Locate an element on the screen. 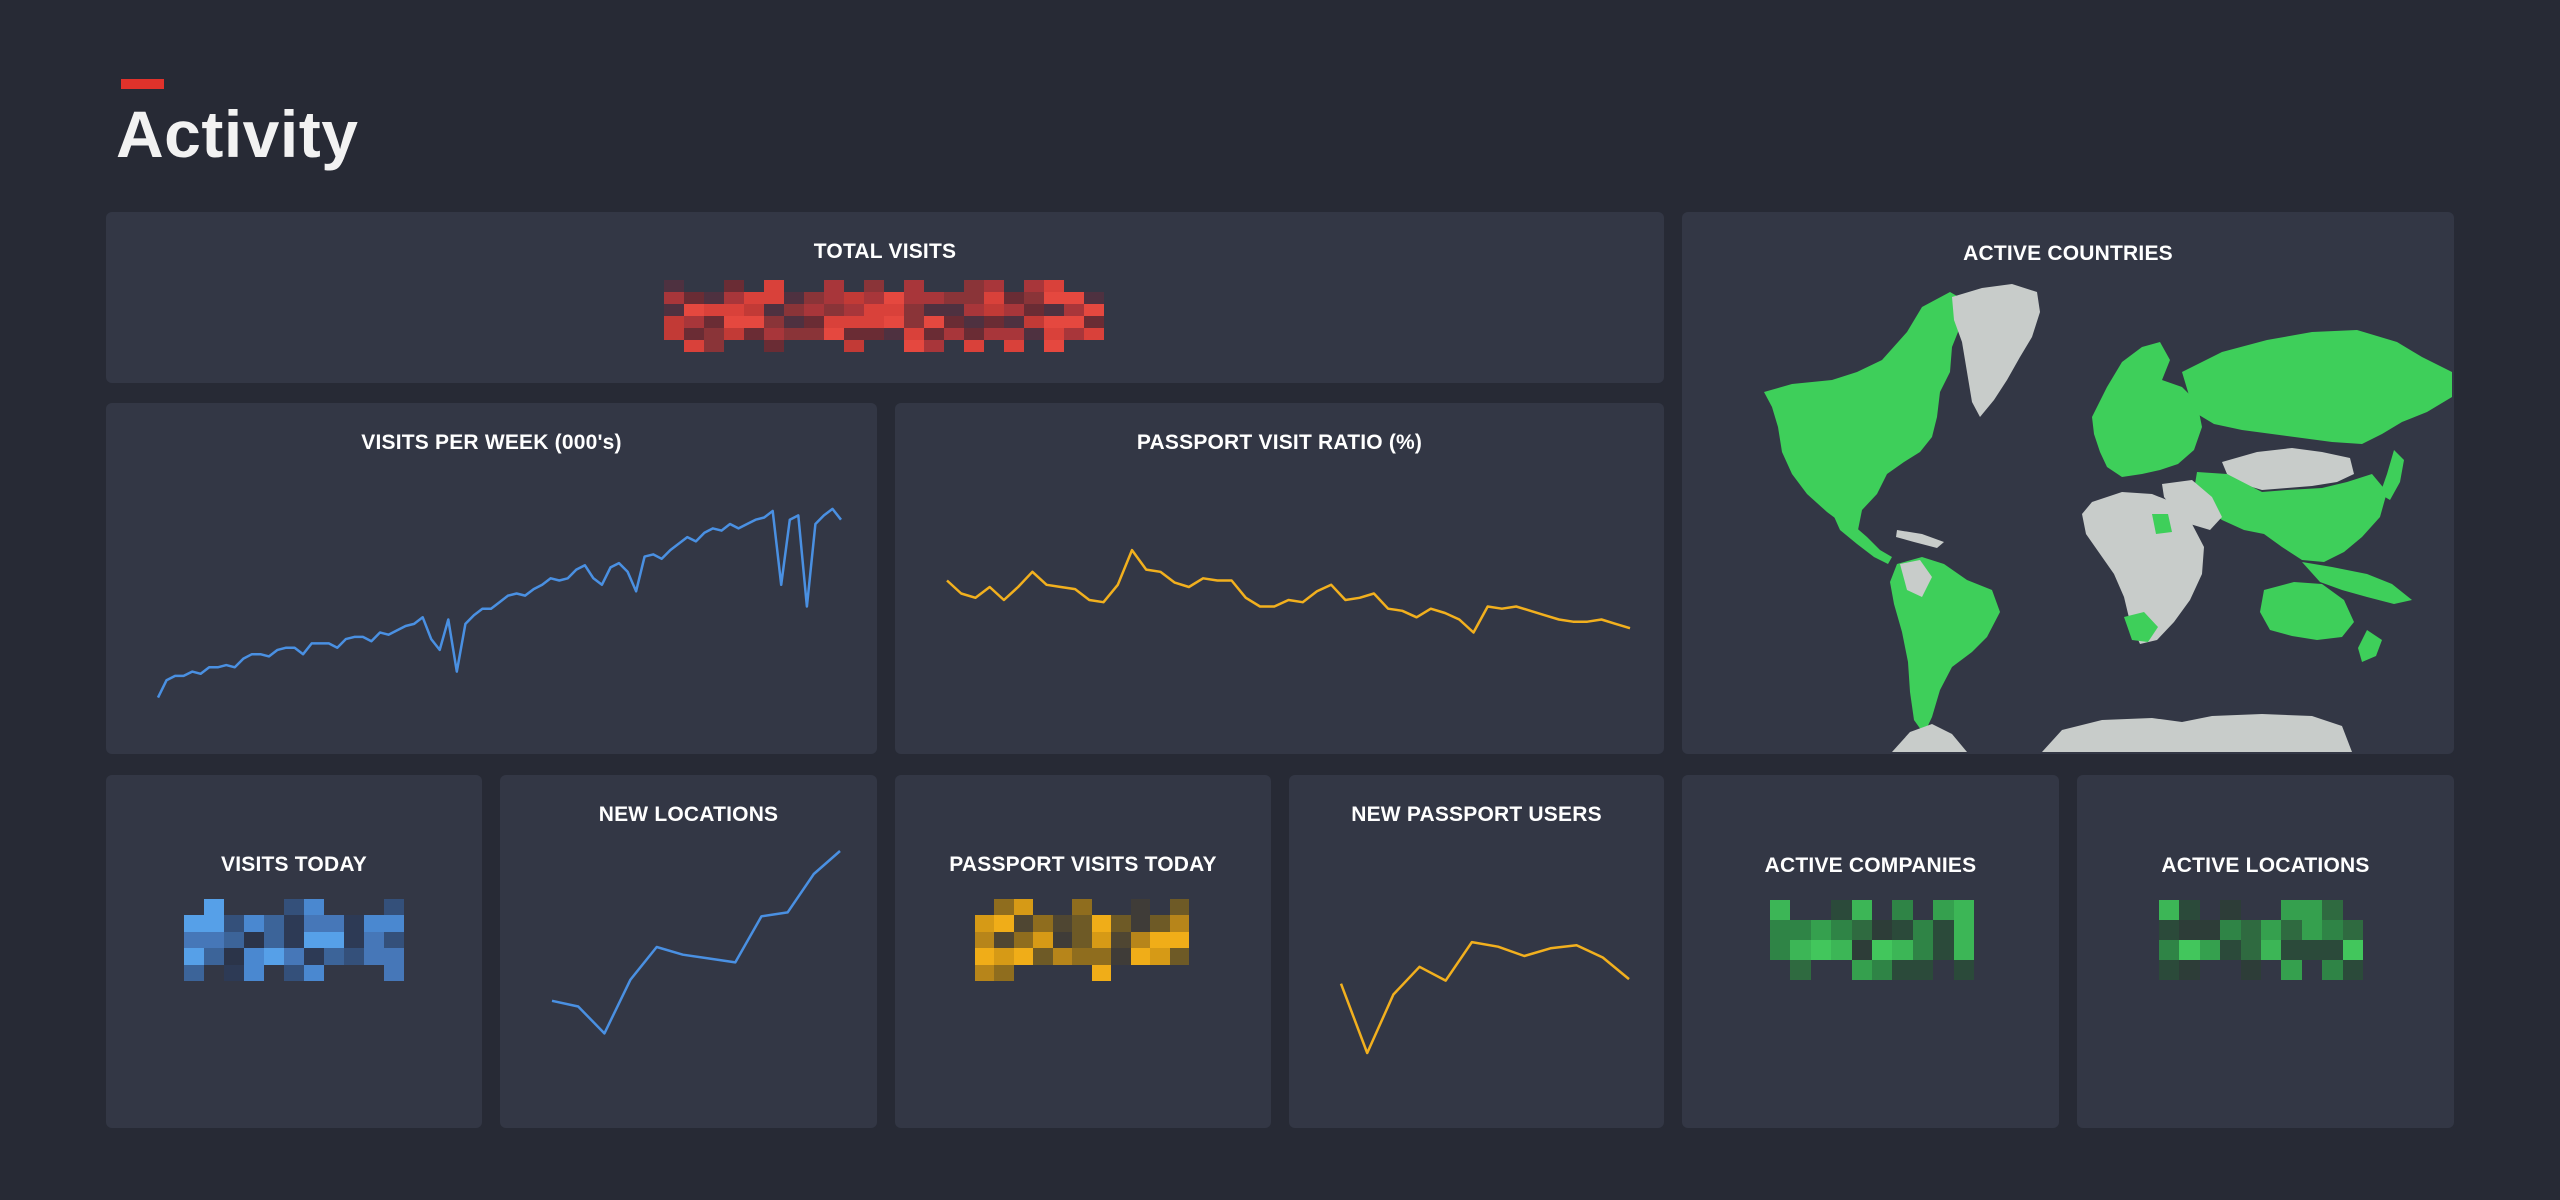 The width and height of the screenshot is (2560, 1200). active-companies-value is located at coordinates (1872, 940).